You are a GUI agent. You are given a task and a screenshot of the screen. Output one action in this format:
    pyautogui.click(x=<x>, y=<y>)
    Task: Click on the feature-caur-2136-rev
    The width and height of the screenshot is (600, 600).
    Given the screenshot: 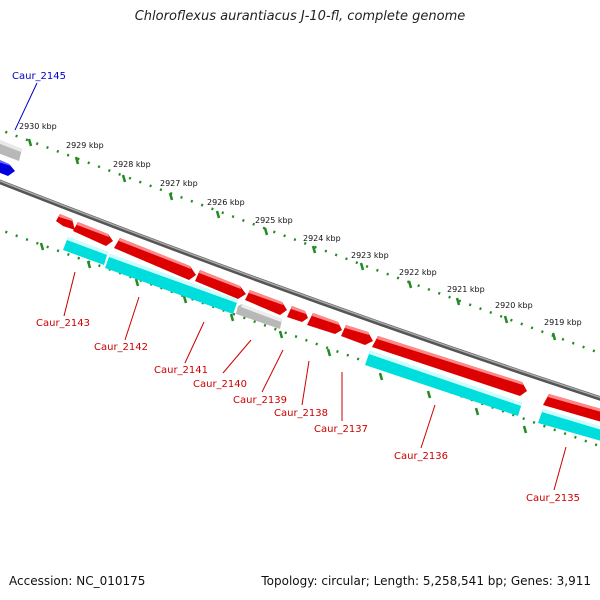 What is the action you would take?
    pyautogui.click(x=443, y=383)
    